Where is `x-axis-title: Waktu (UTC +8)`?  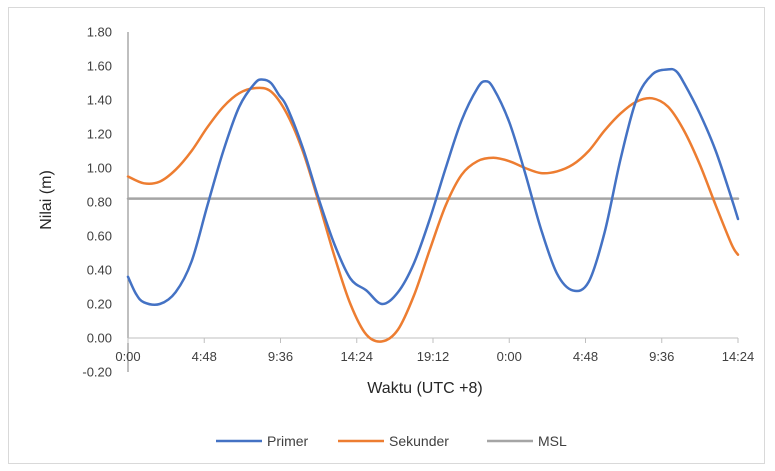
x-axis-title: Waktu (UTC +8) is located at coordinates (424, 388).